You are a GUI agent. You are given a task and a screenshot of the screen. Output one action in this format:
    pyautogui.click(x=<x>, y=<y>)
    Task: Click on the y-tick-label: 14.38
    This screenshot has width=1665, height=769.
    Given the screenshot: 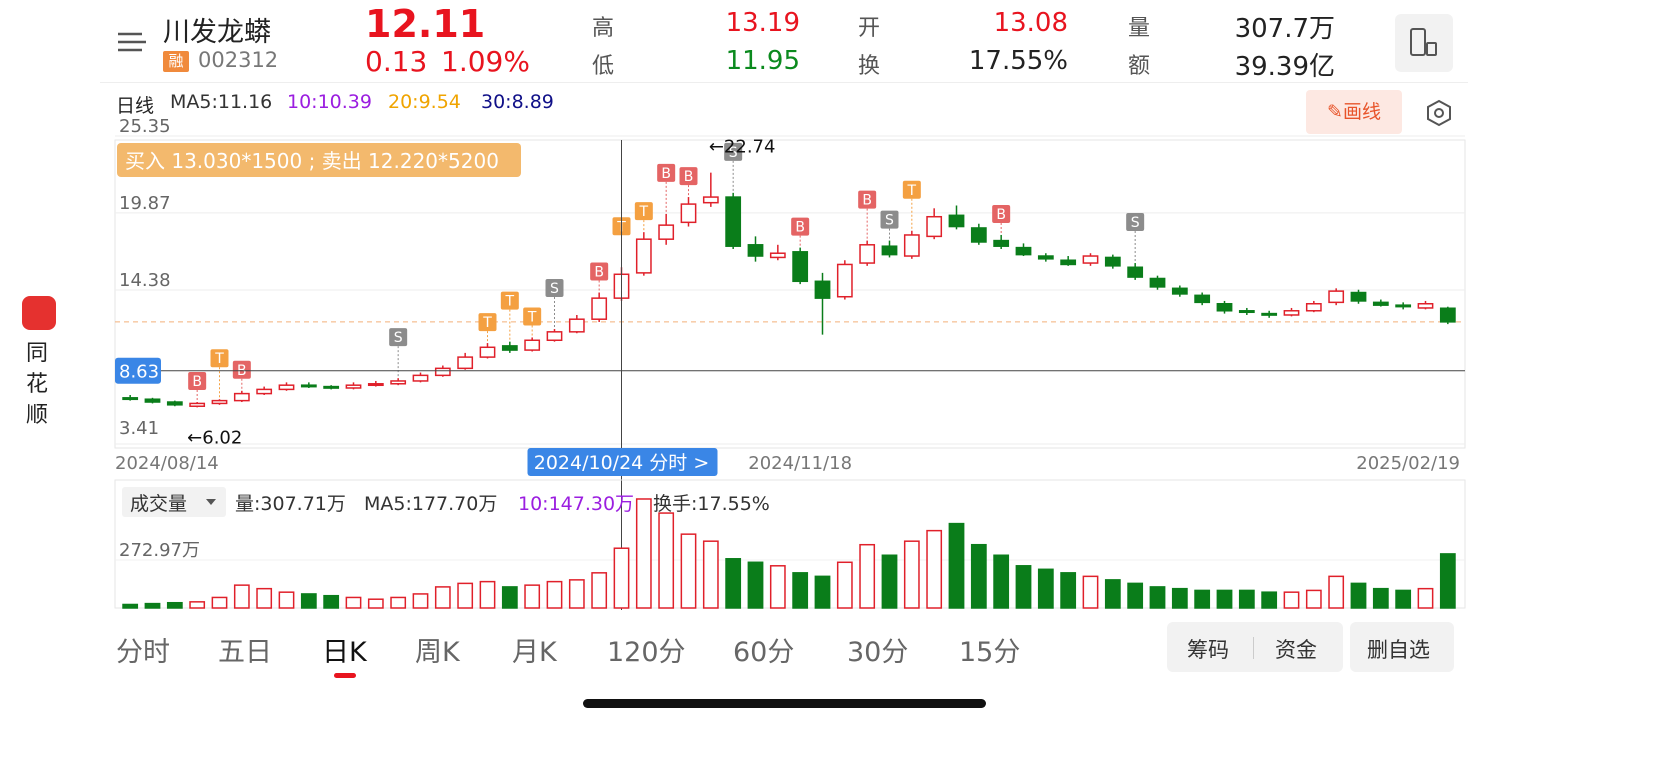 What is the action you would take?
    pyautogui.click(x=145, y=280)
    